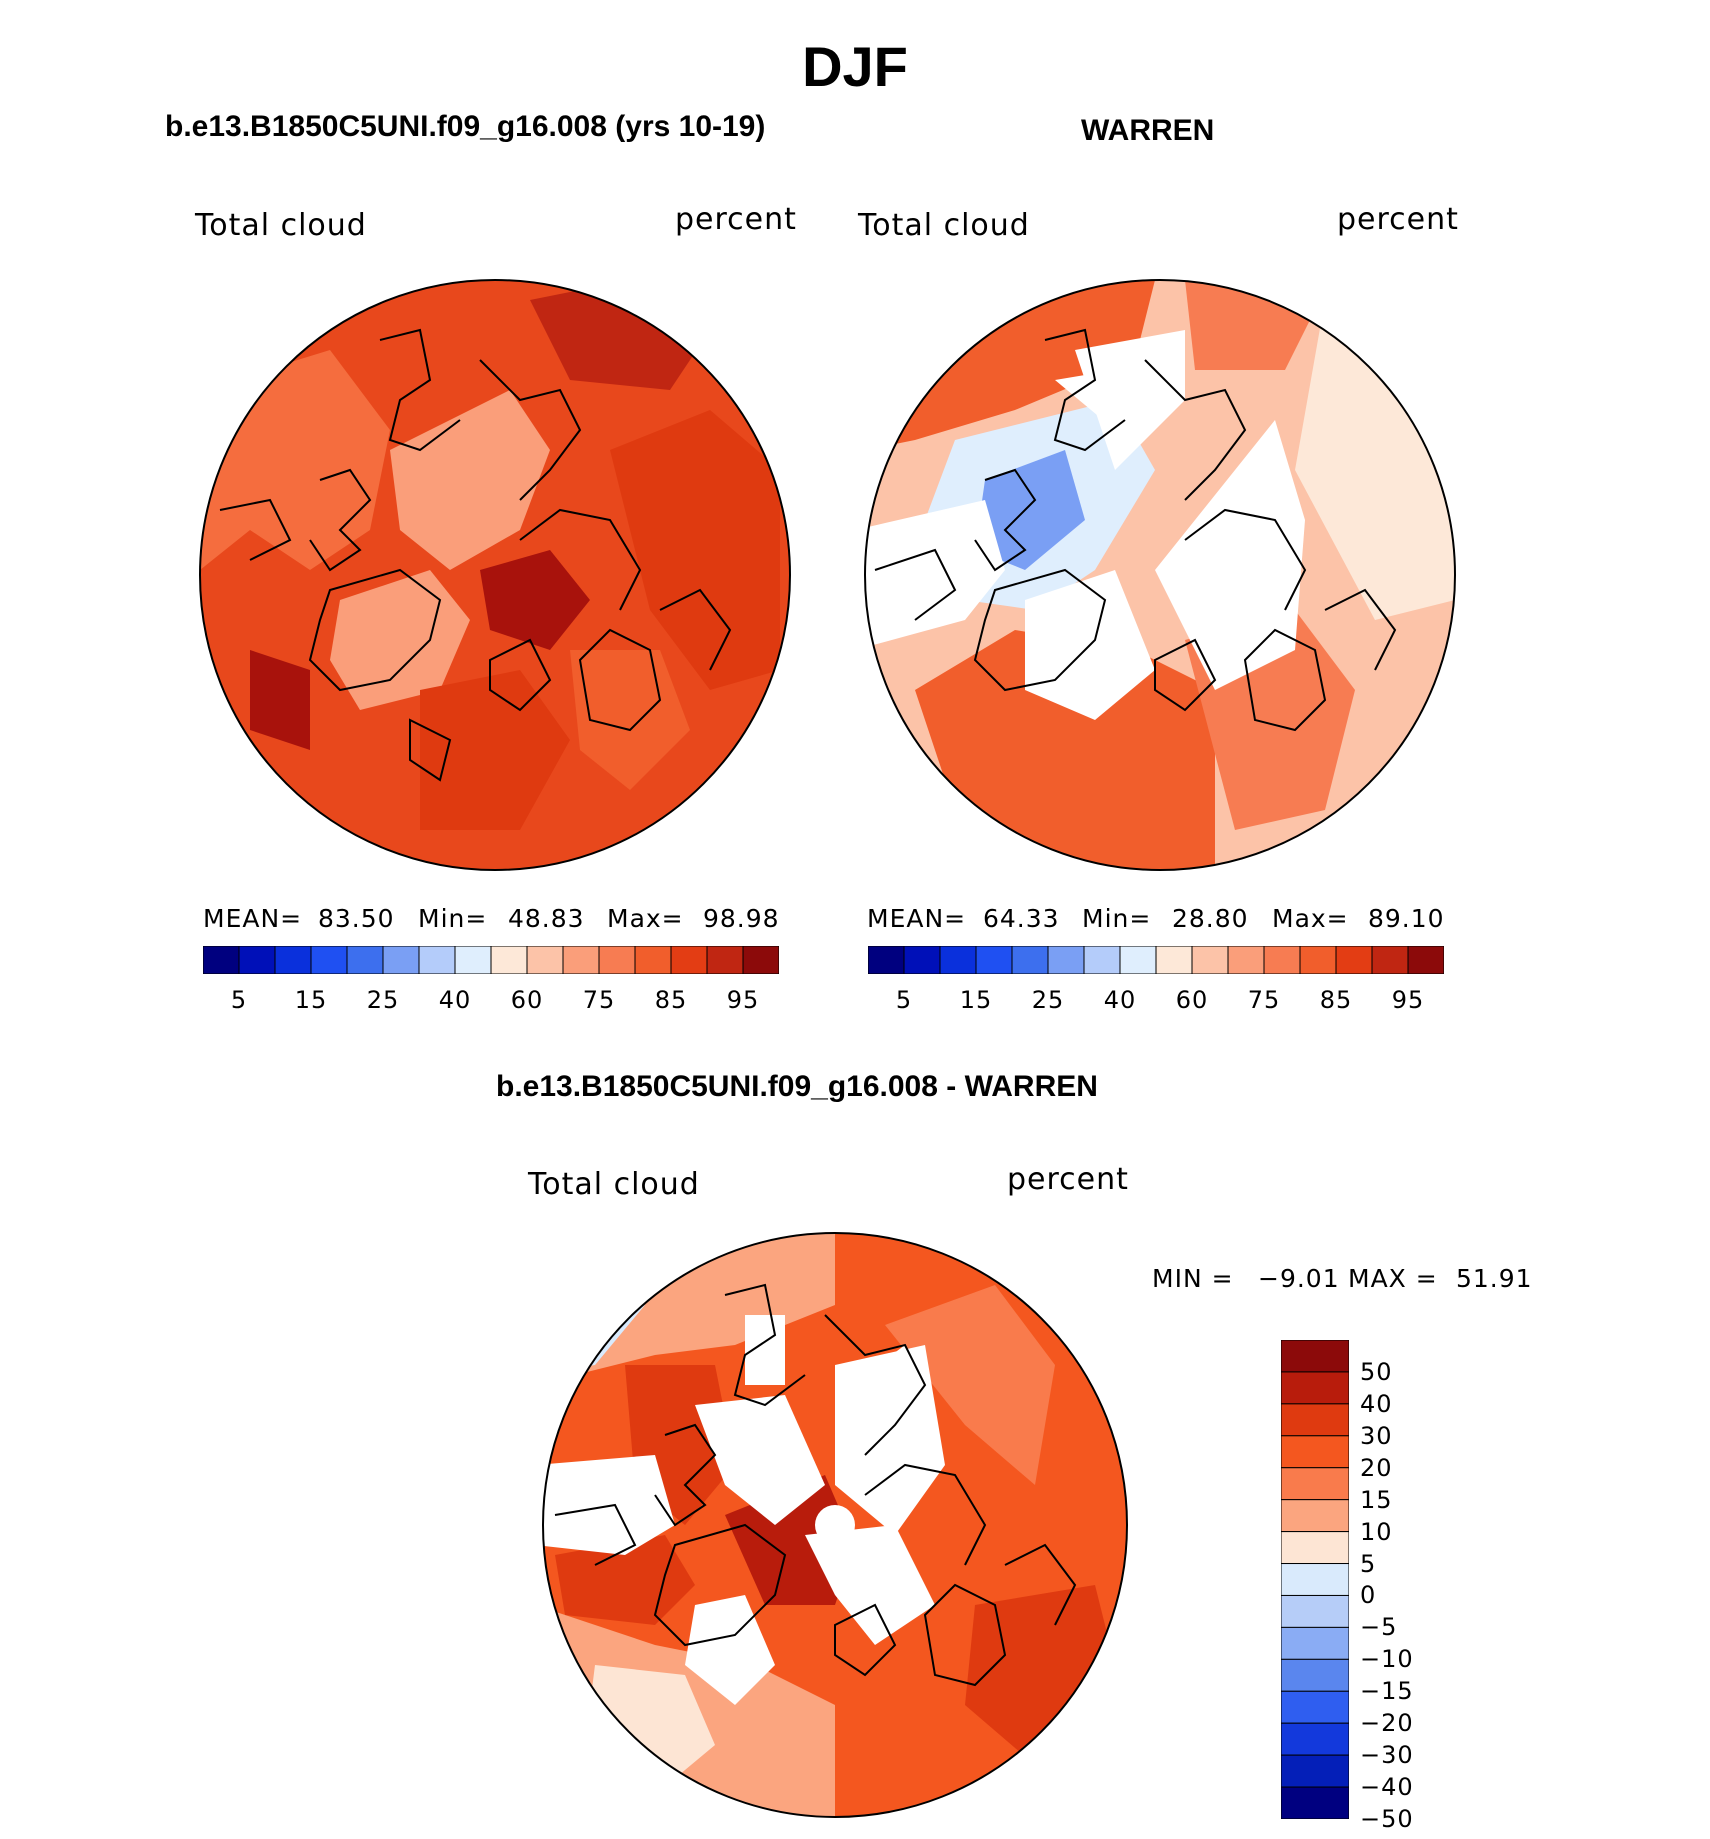 The image size is (1710, 1839). Describe the element at coordinates (1376, 1371) in the screenshot. I see `diff-colorbar-tick-label: 50` at that location.